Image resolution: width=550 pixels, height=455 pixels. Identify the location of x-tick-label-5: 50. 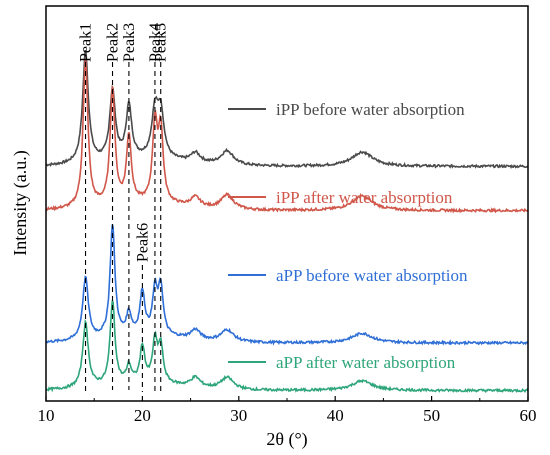
(431, 415).